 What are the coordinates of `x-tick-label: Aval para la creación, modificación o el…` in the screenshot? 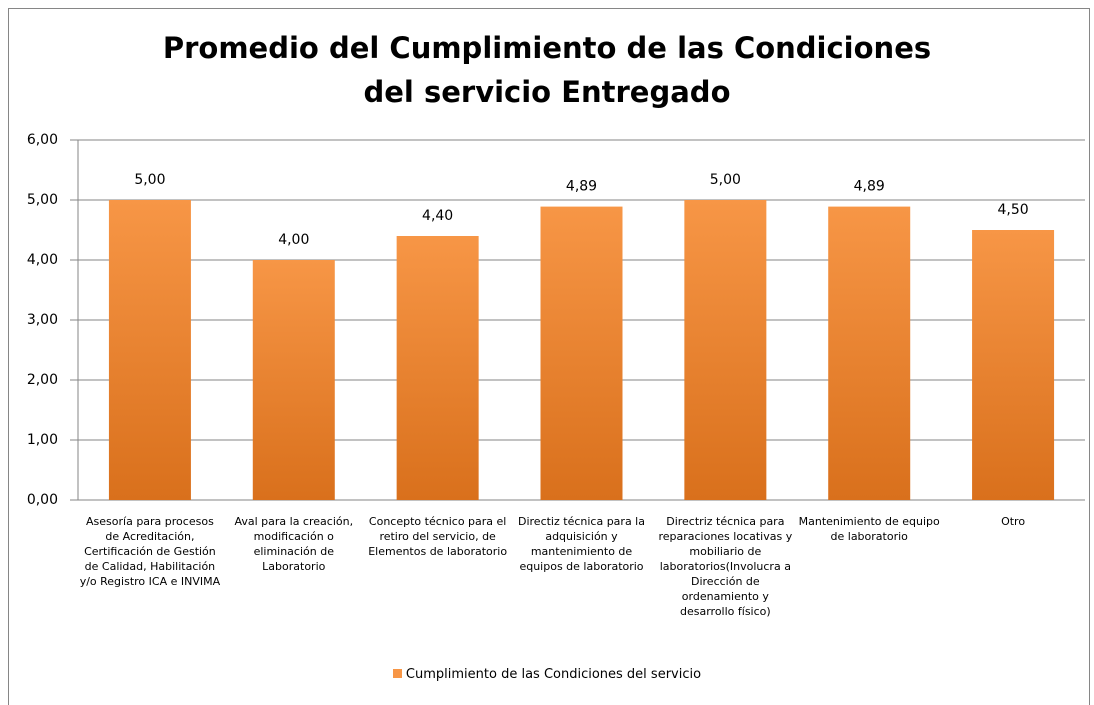 It's located at (294, 544).